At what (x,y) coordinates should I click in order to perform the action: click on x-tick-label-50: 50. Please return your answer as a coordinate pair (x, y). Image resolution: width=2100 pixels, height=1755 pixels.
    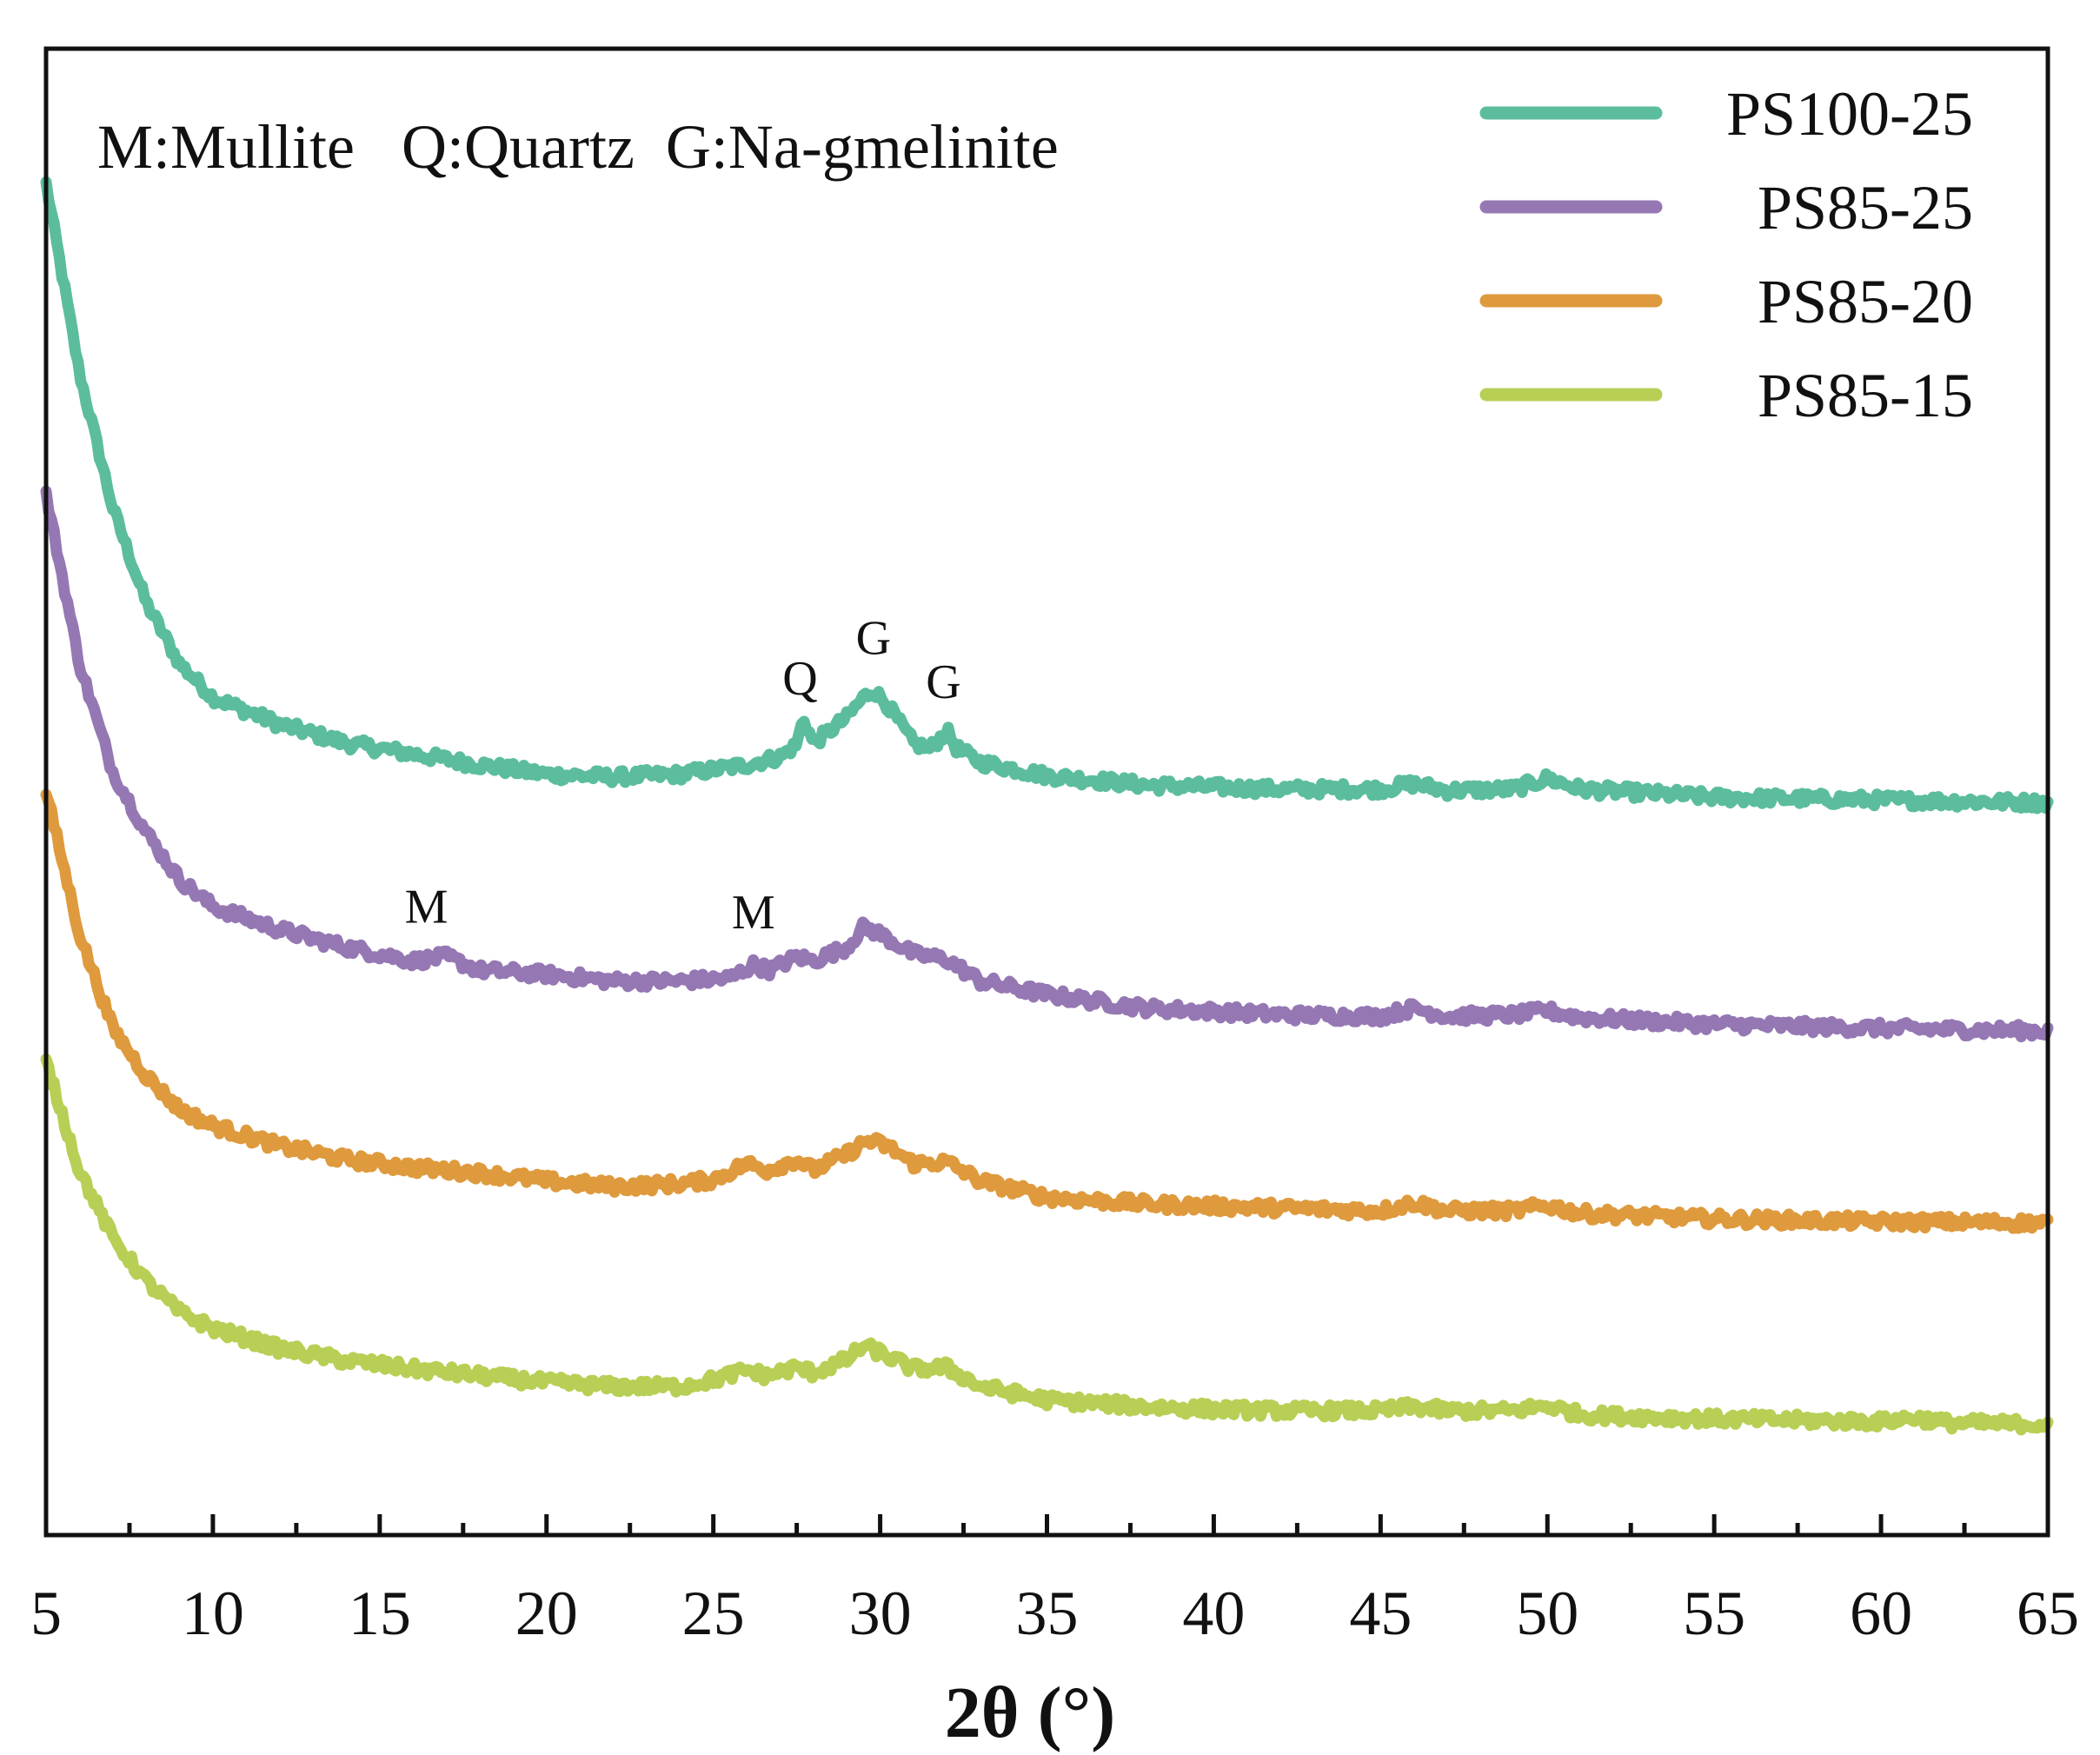
    Looking at the image, I should click on (1547, 1613).